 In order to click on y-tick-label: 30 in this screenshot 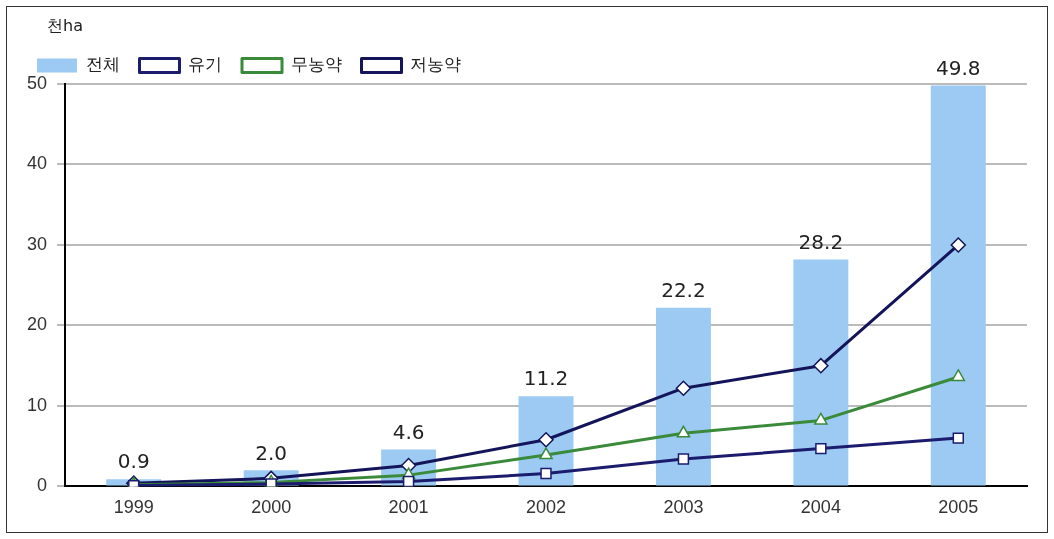, I will do `click(37, 243)`.